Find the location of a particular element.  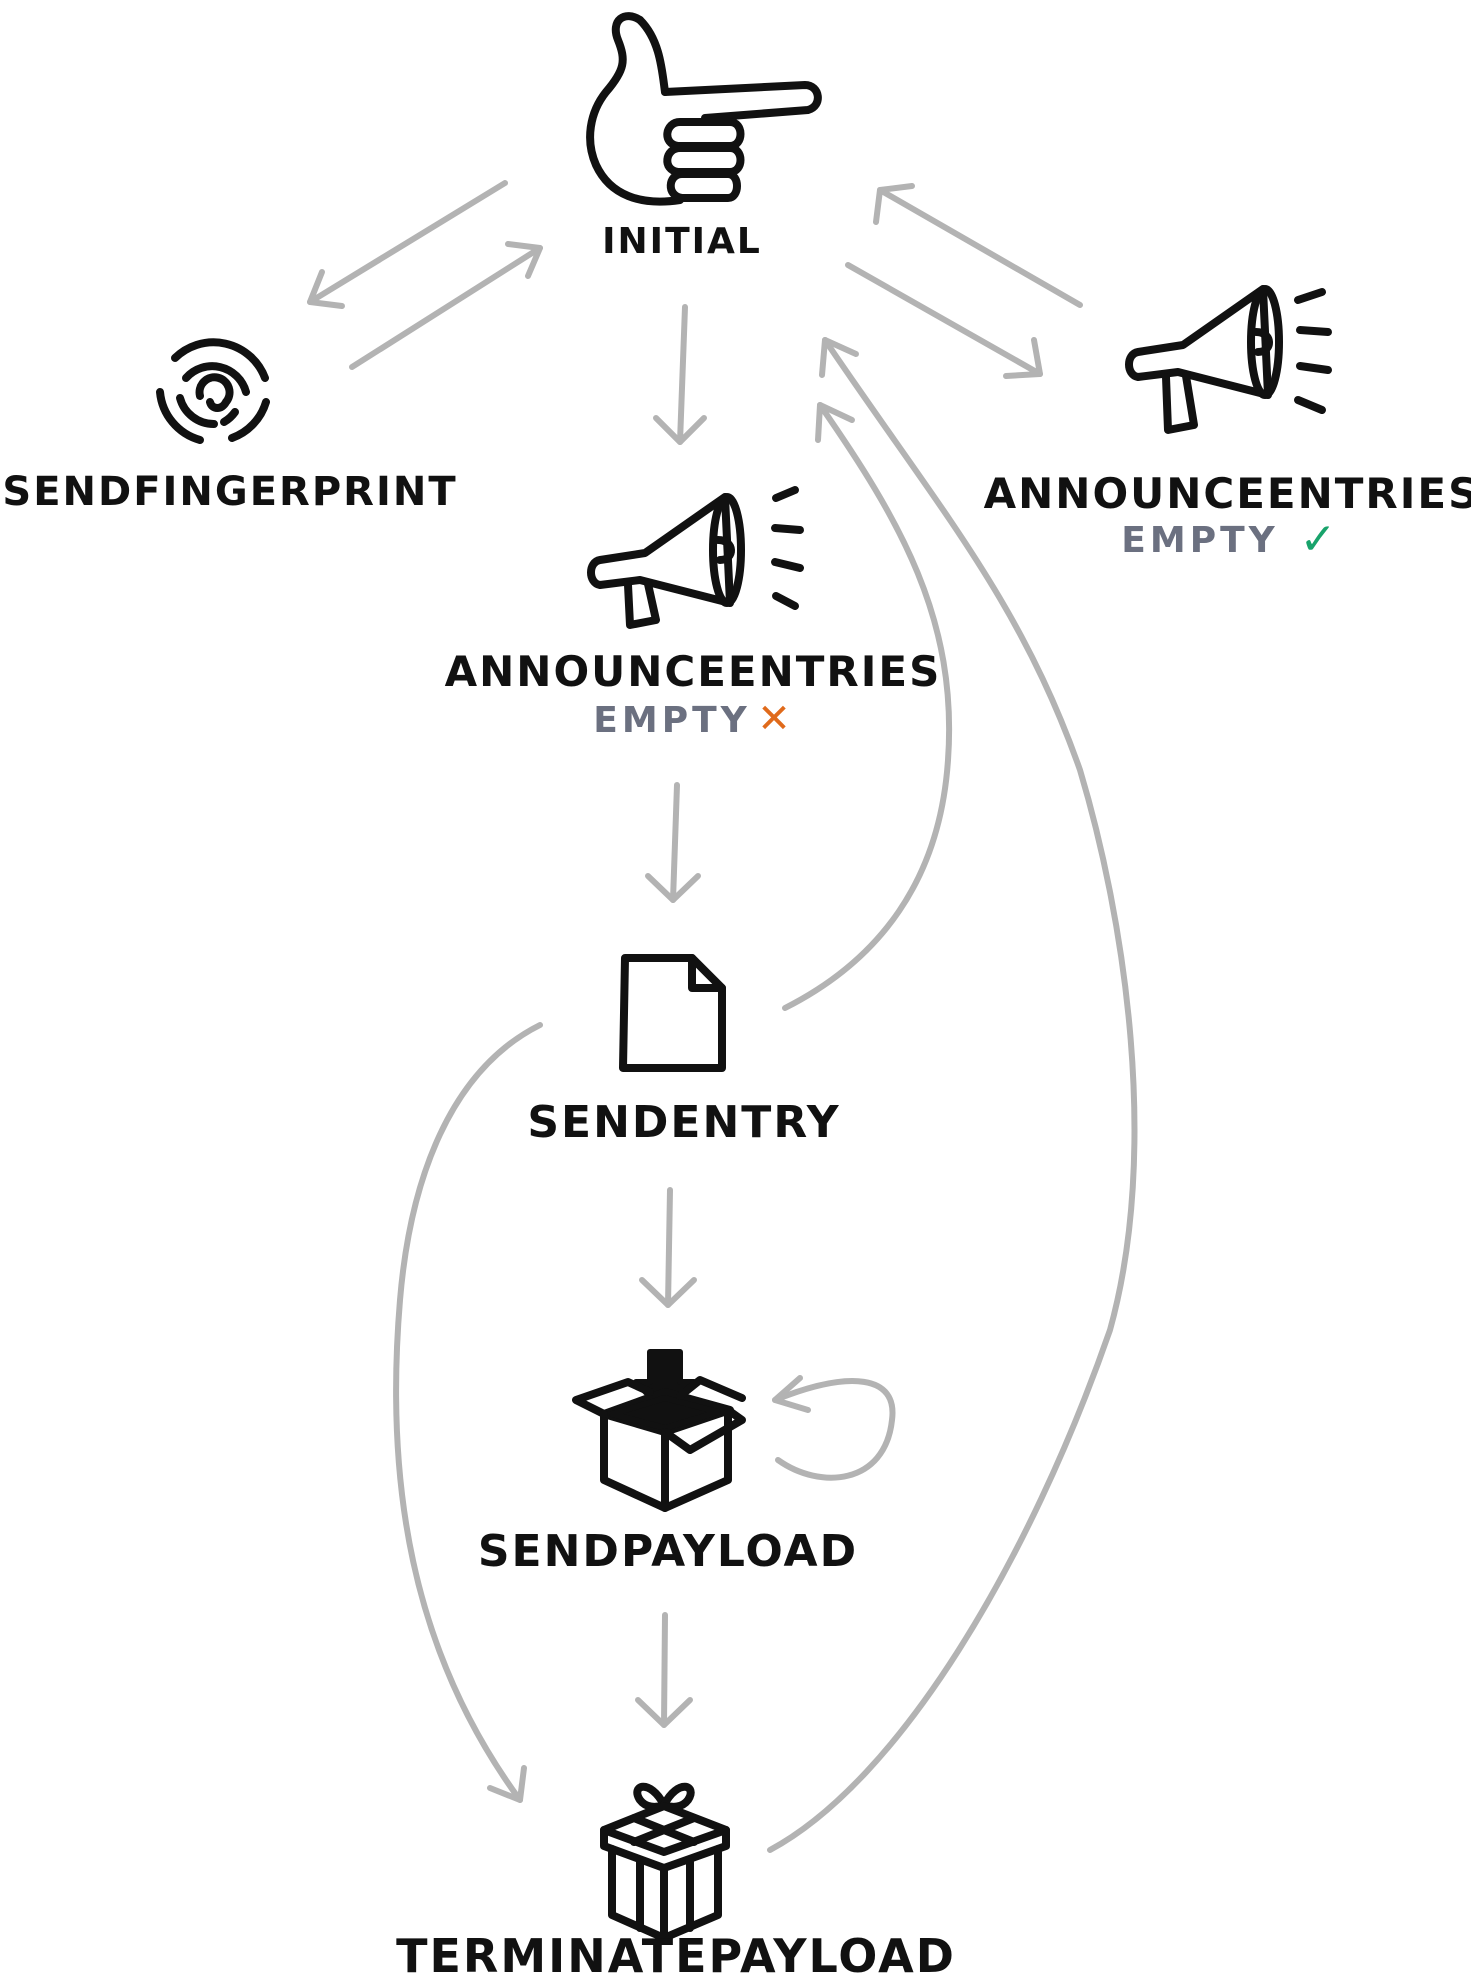

cross-icon: ✕ is located at coordinates (774, 719).